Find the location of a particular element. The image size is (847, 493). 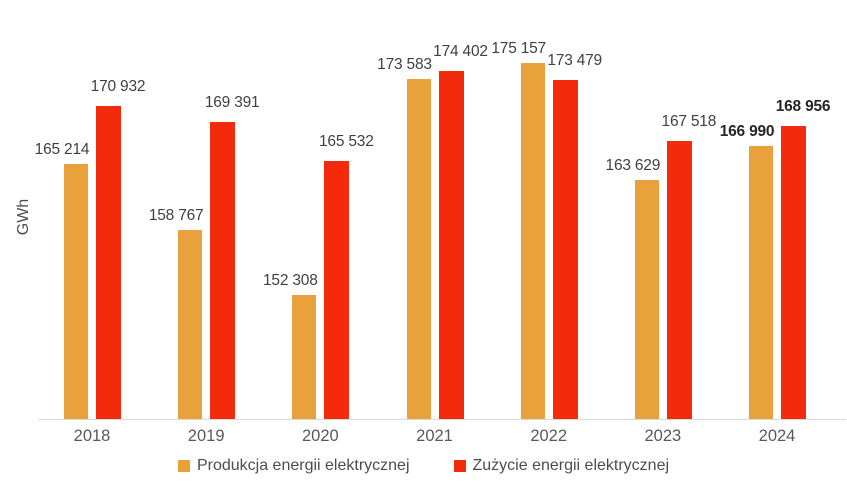

x-axis-label-2023: 2023 is located at coordinates (663, 436).